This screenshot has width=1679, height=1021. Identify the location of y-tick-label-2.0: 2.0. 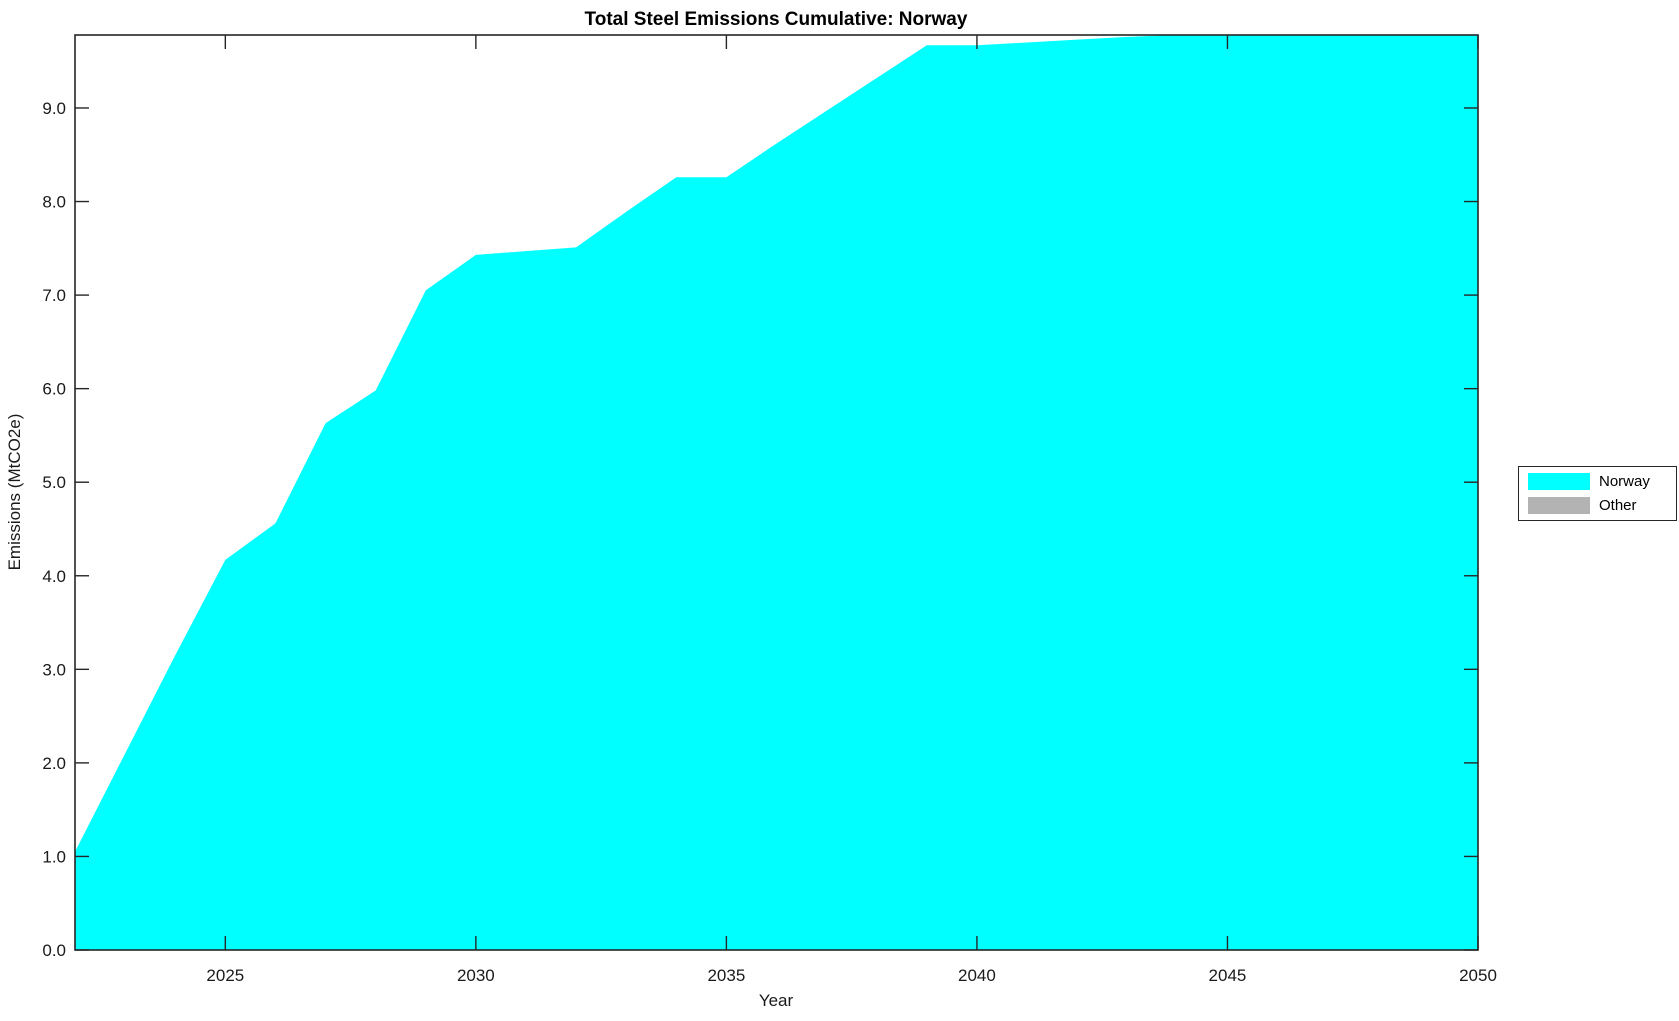
(54, 763).